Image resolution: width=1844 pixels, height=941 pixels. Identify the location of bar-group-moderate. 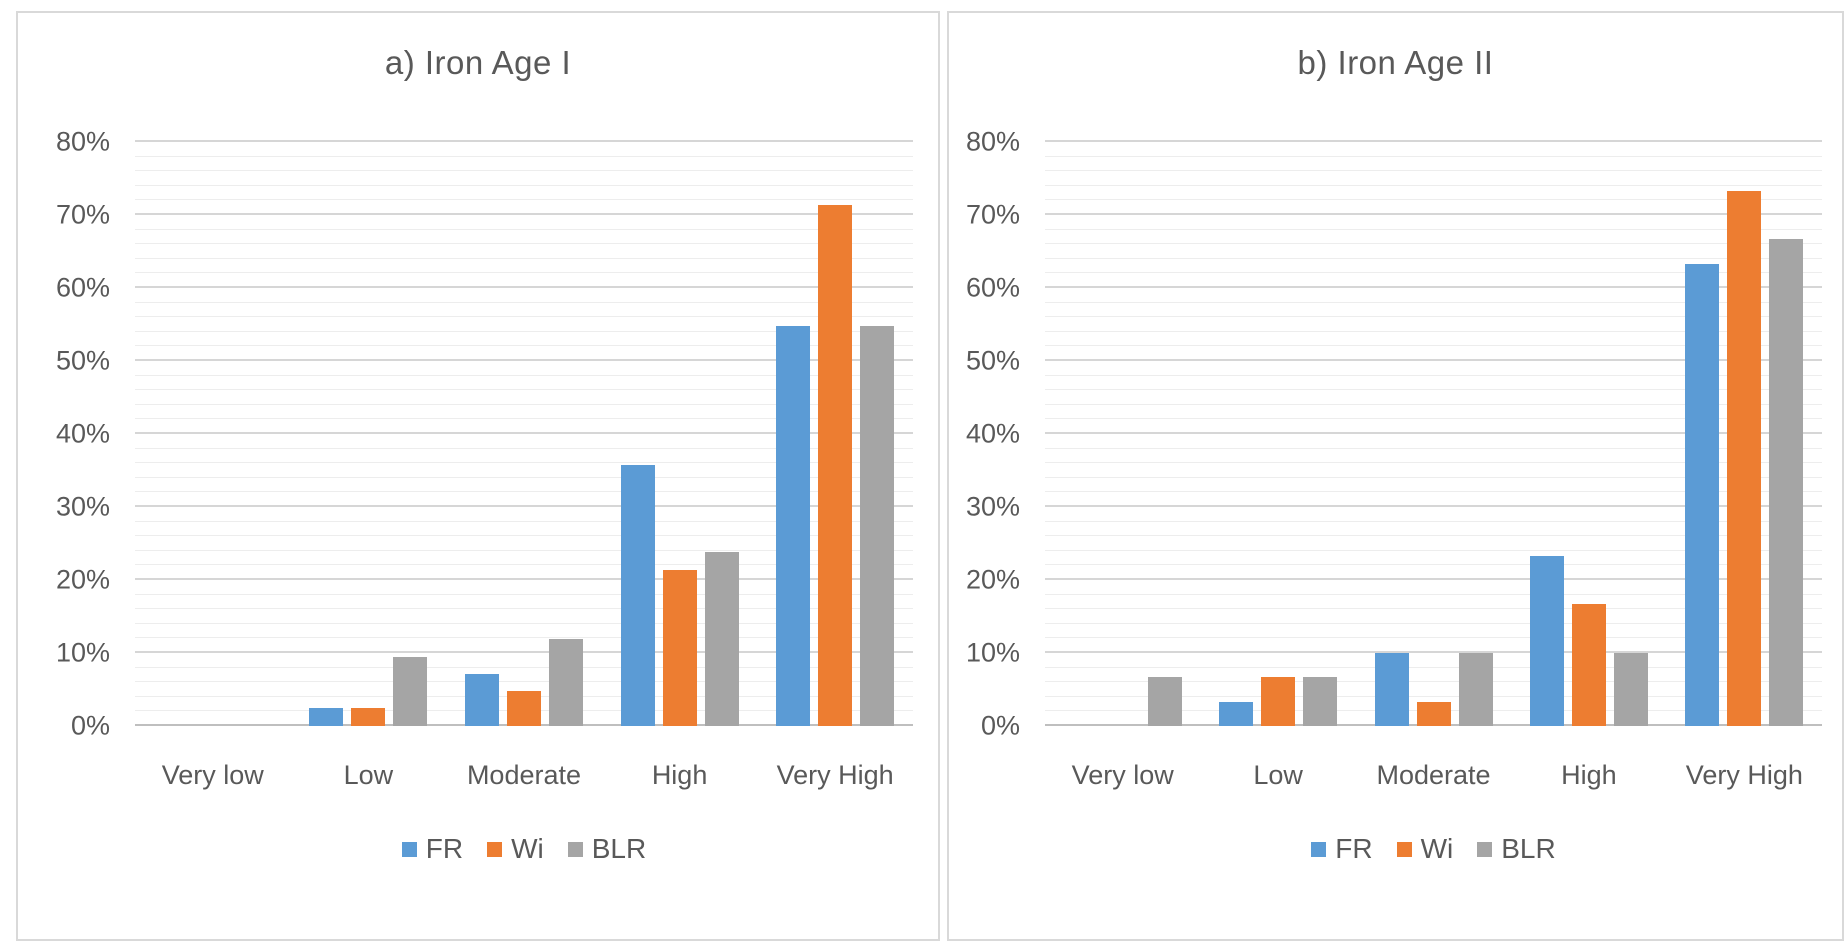
(1433, 434).